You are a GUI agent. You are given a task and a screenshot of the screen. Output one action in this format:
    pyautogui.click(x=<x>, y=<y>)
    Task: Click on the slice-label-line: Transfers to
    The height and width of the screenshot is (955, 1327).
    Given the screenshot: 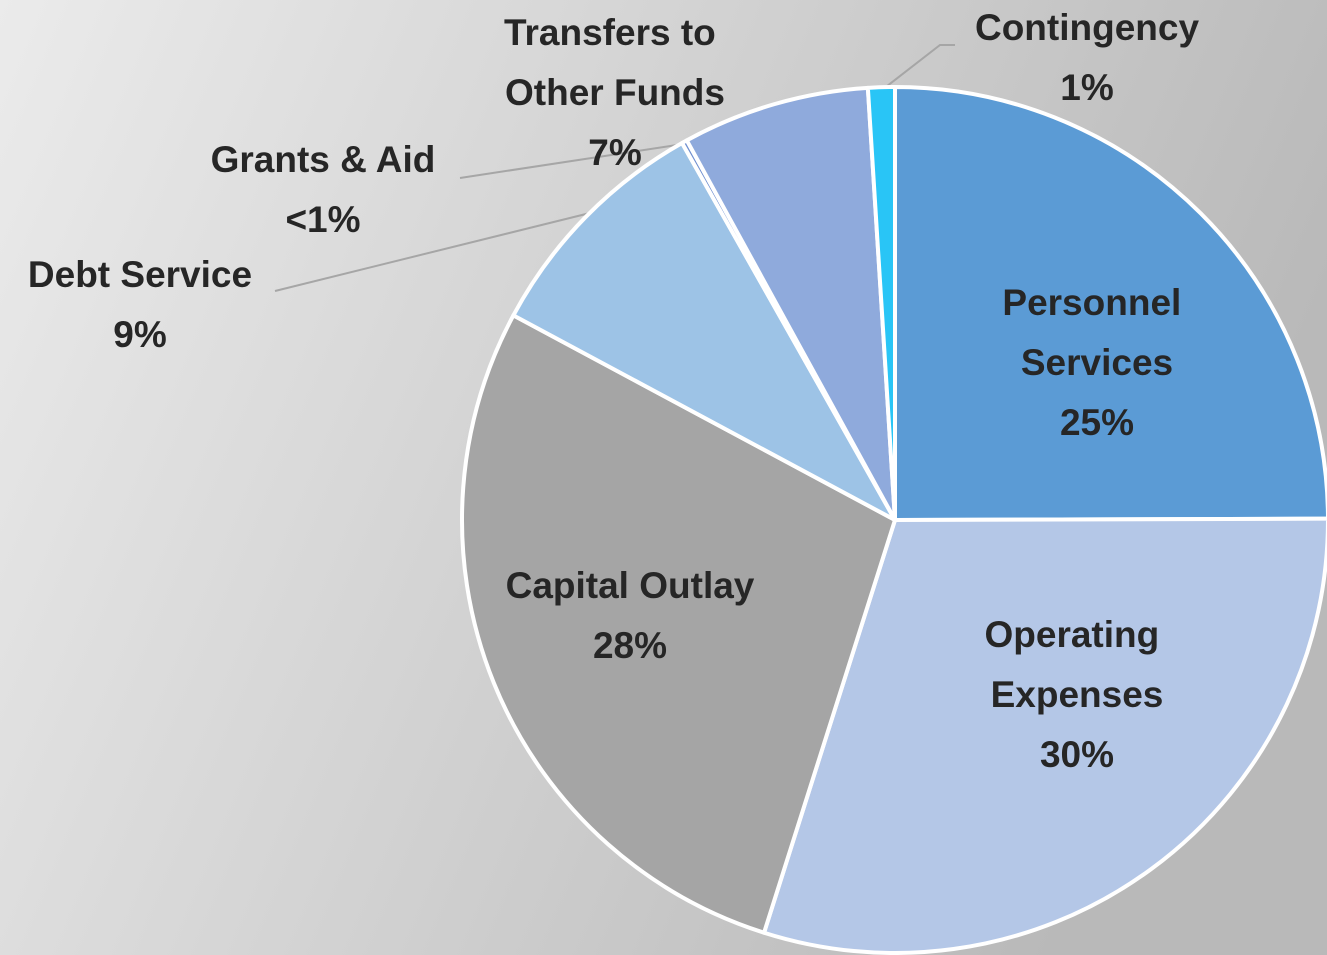 What is the action you would take?
    pyautogui.click(x=615, y=32)
    